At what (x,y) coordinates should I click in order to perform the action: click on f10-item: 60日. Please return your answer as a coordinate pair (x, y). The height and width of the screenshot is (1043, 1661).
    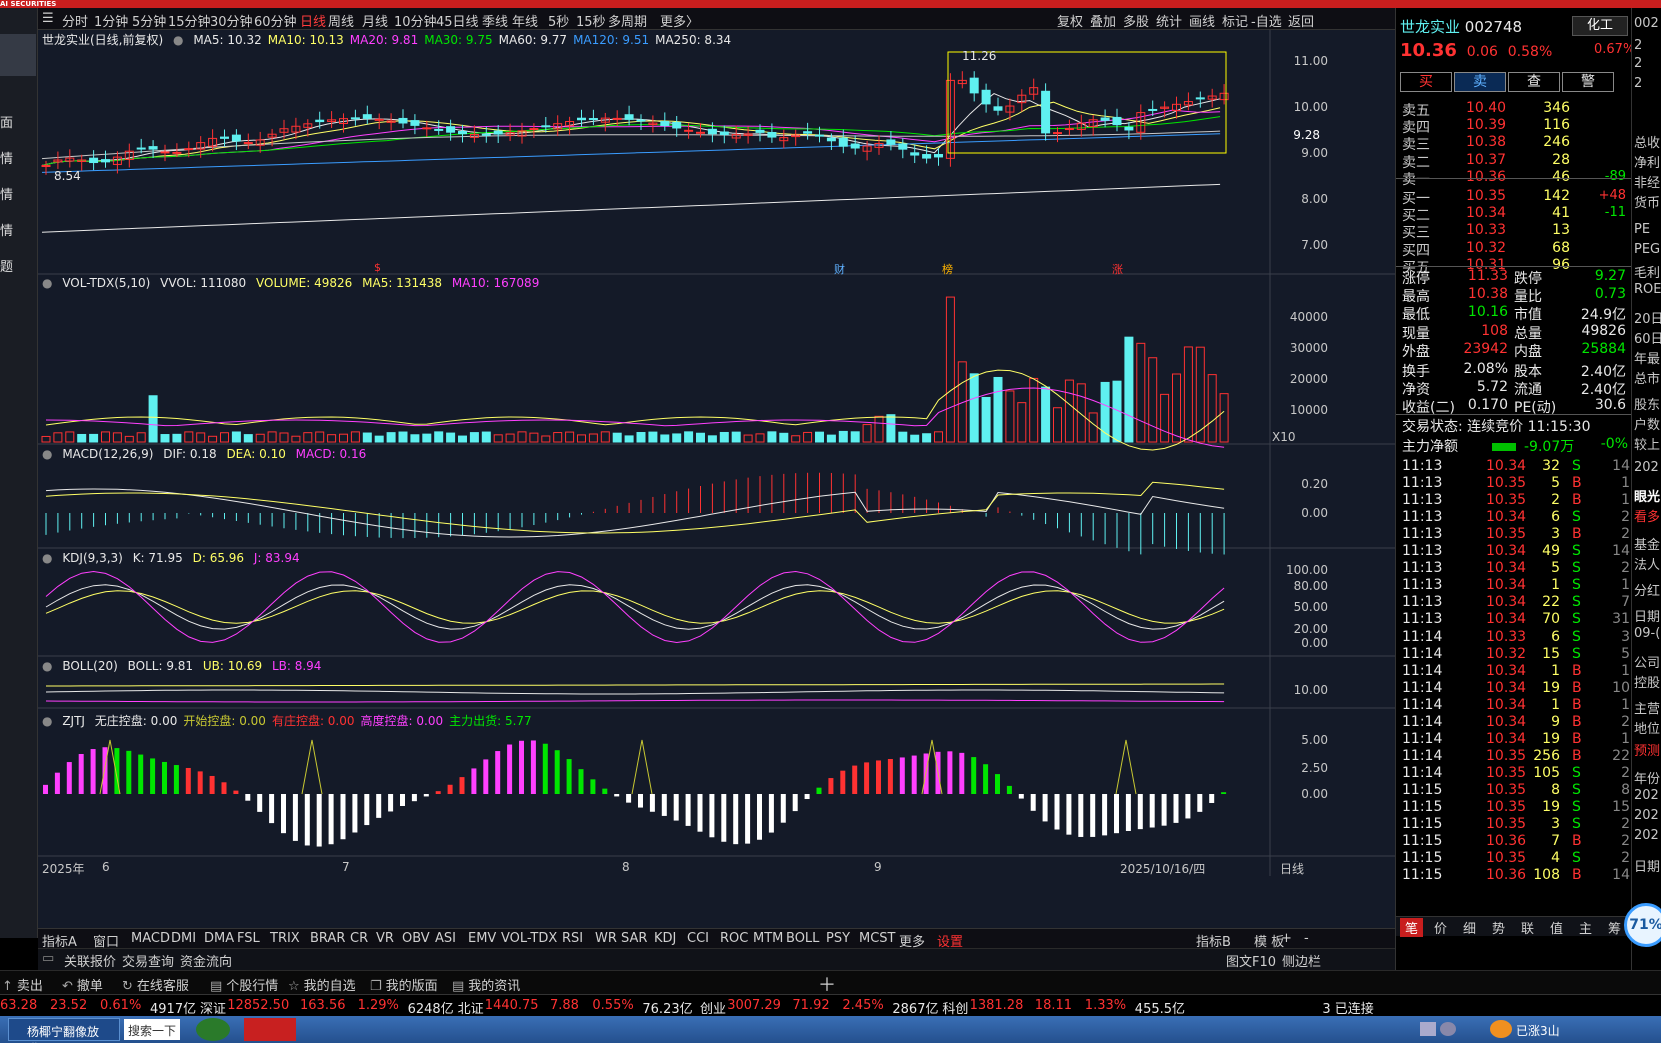
    Looking at the image, I should click on (1647, 339).